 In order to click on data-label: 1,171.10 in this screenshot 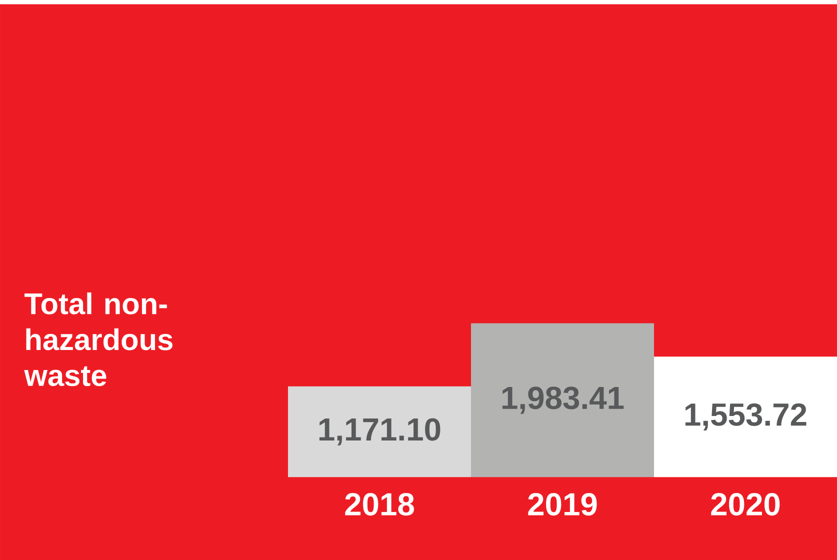, I will do `click(379, 432)`.